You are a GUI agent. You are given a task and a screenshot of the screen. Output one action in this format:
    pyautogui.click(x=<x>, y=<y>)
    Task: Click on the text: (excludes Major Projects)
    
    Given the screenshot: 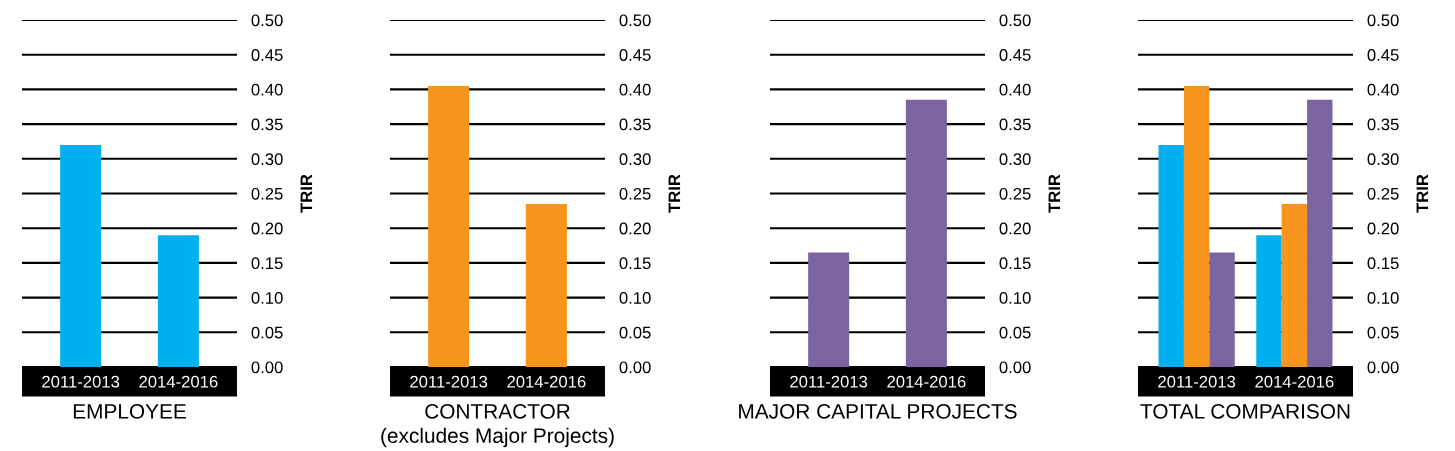 What is the action you would take?
    pyautogui.click(x=497, y=437)
    